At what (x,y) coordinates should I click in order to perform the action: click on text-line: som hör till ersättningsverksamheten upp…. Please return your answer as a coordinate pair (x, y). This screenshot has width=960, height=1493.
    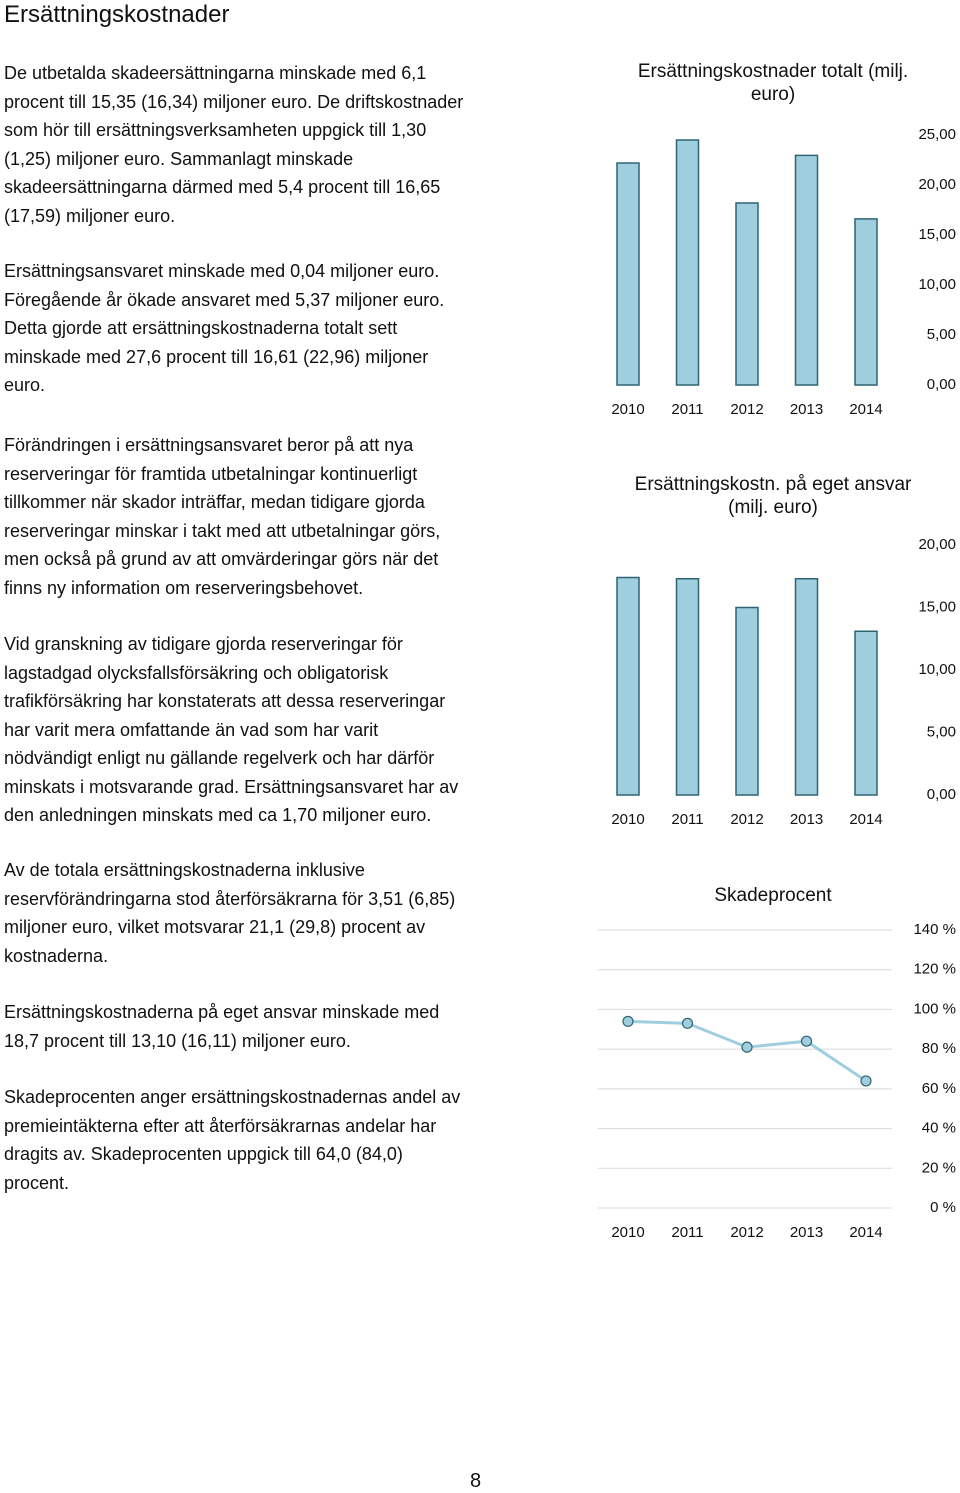
    Looking at the image, I should click on (215, 130).